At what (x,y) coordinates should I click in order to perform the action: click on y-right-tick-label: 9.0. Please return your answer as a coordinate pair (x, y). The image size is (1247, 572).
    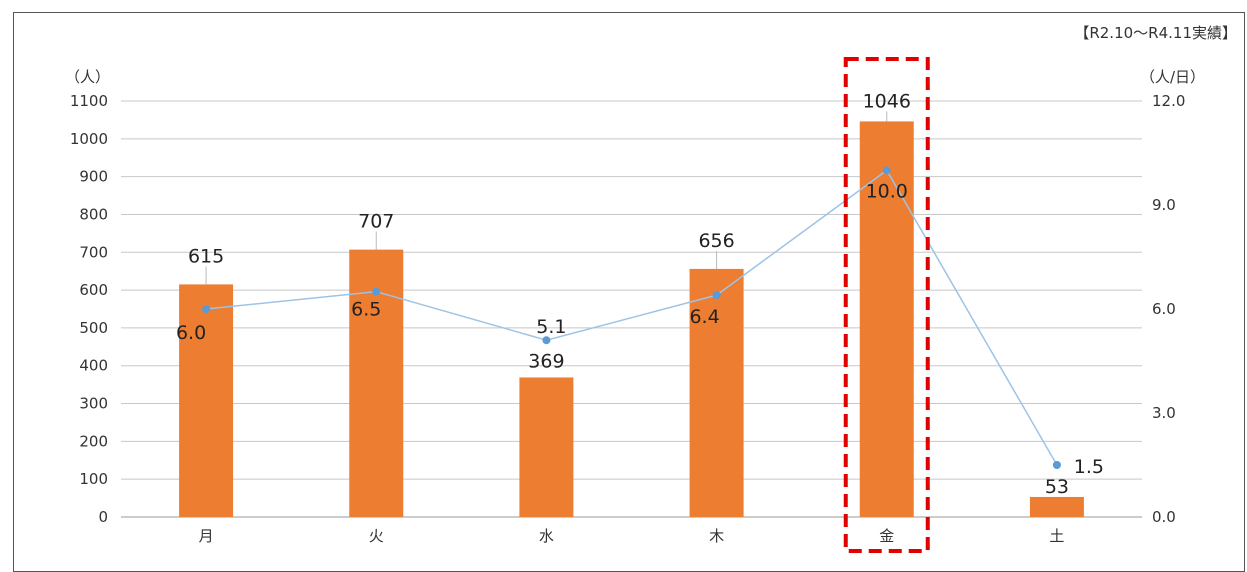
    Looking at the image, I should click on (1164, 205).